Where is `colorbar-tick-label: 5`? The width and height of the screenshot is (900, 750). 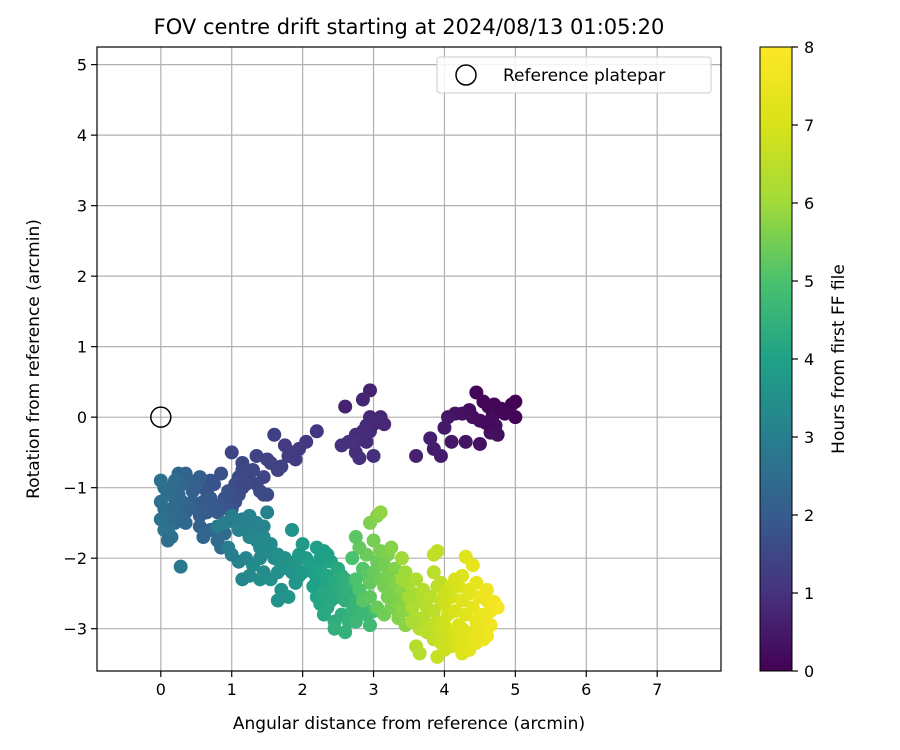 colorbar-tick-label: 5 is located at coordinates (809, 281).